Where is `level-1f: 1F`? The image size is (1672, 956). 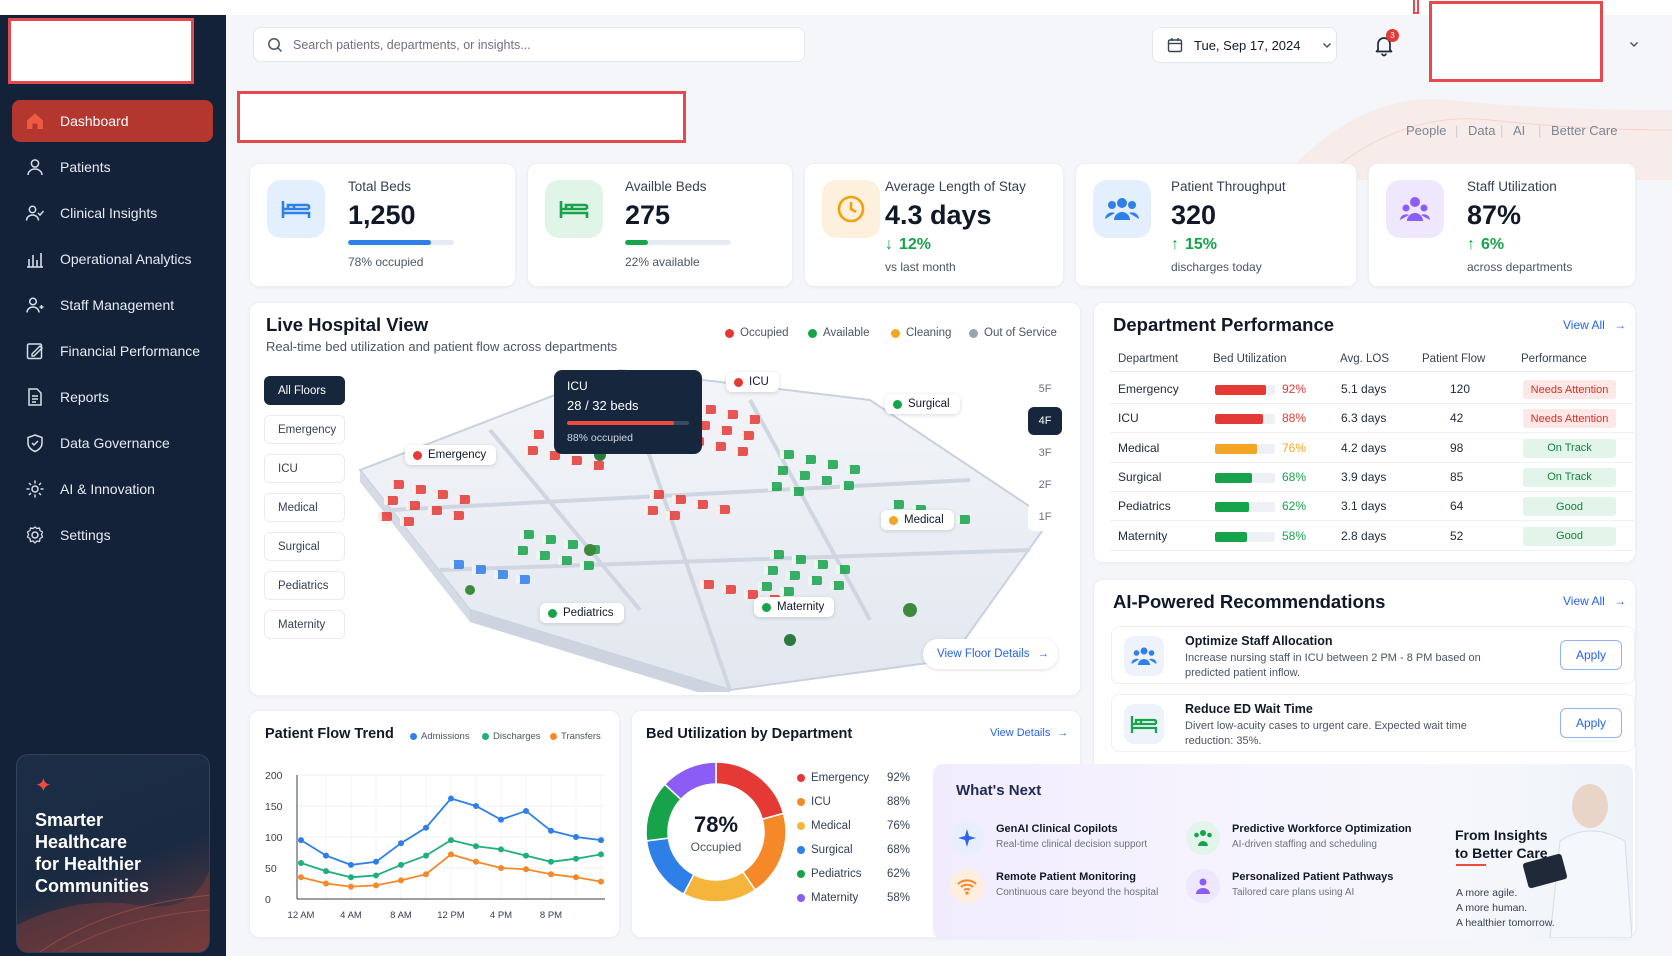 level-1f: 1F is located at coordinates (1045, 517).